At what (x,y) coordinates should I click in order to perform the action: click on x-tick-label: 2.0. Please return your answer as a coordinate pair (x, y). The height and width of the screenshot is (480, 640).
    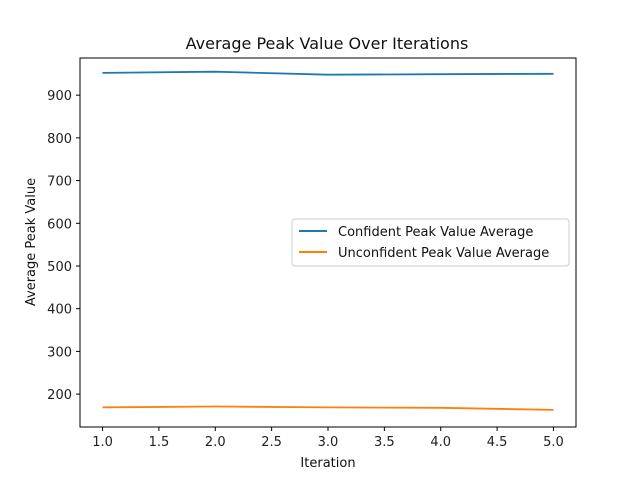
    Looking at the image, I should click on (215, 442).